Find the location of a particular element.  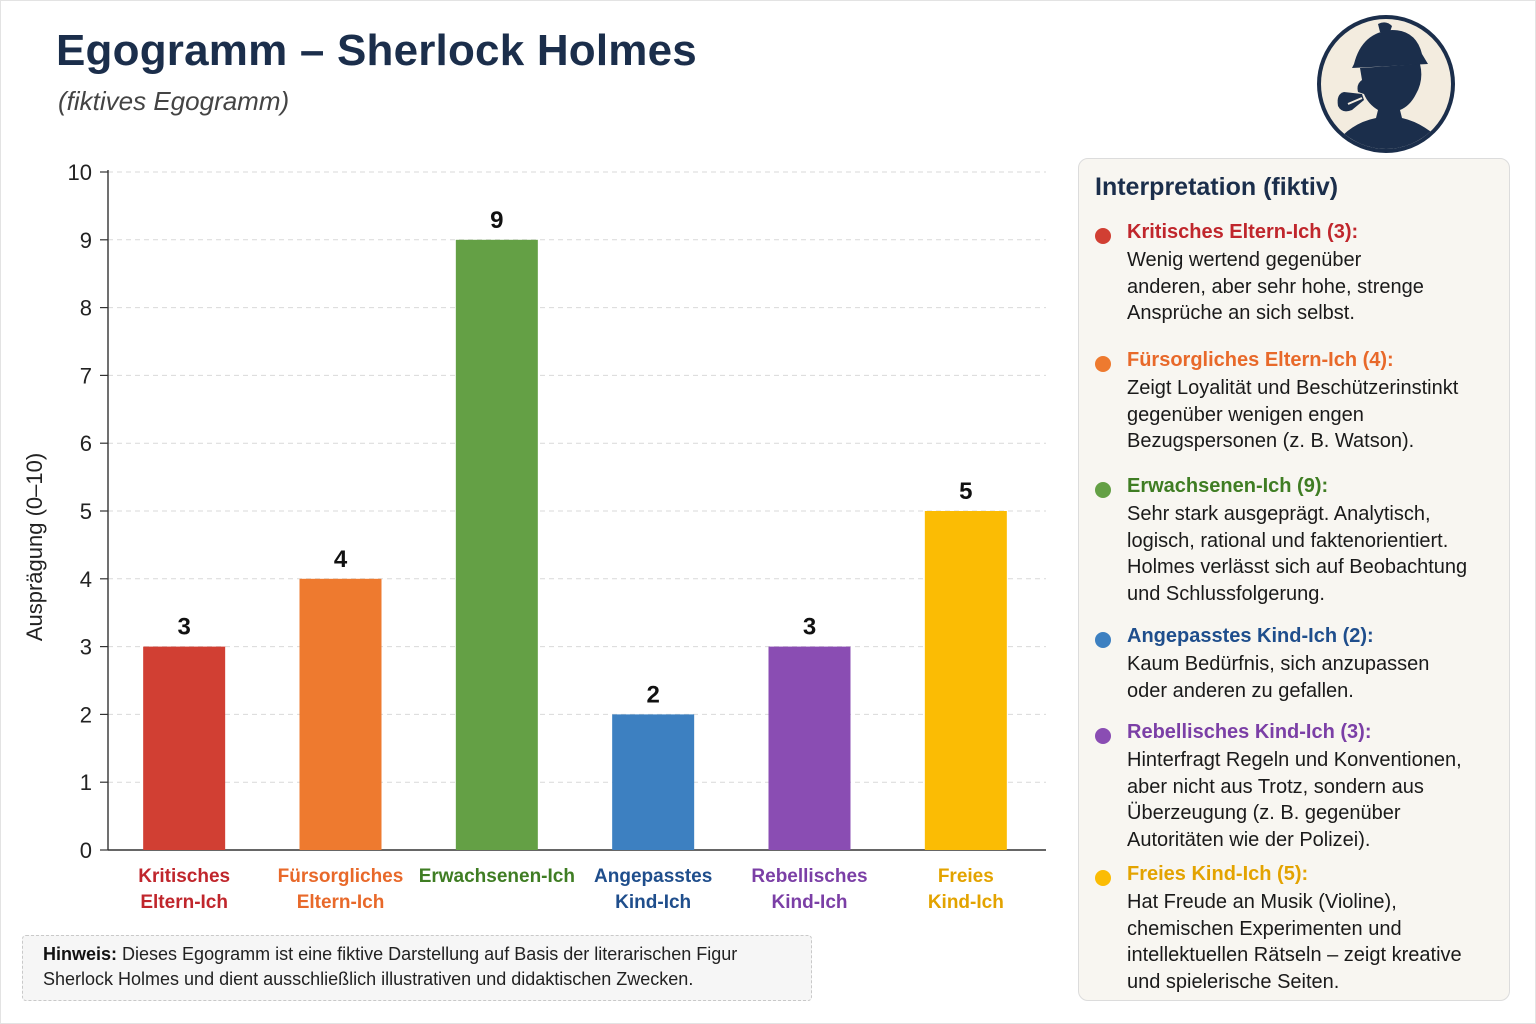

interpretation-text-line: Wenig wertend gegenüber is located at coordinates (1244, 260).